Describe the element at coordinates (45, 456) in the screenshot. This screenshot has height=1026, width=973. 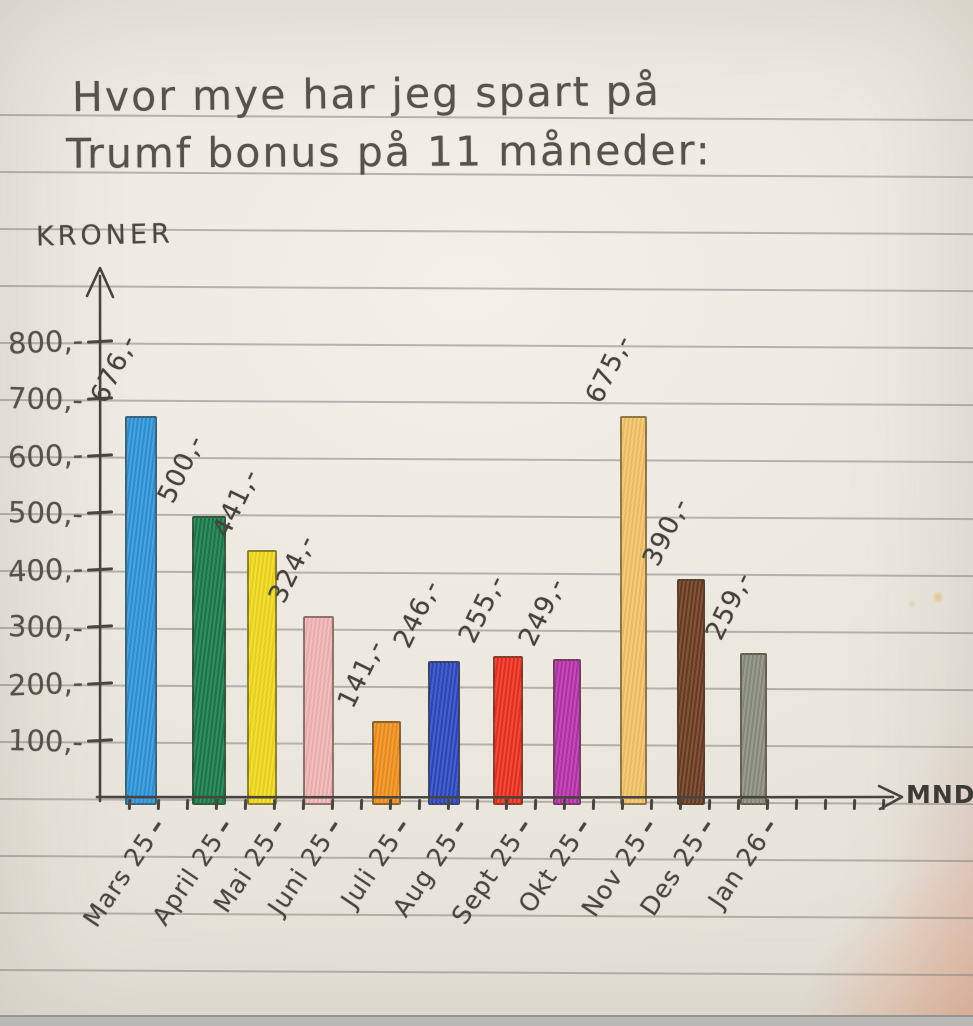
I see `y-tick-label: 600,-` at that location.